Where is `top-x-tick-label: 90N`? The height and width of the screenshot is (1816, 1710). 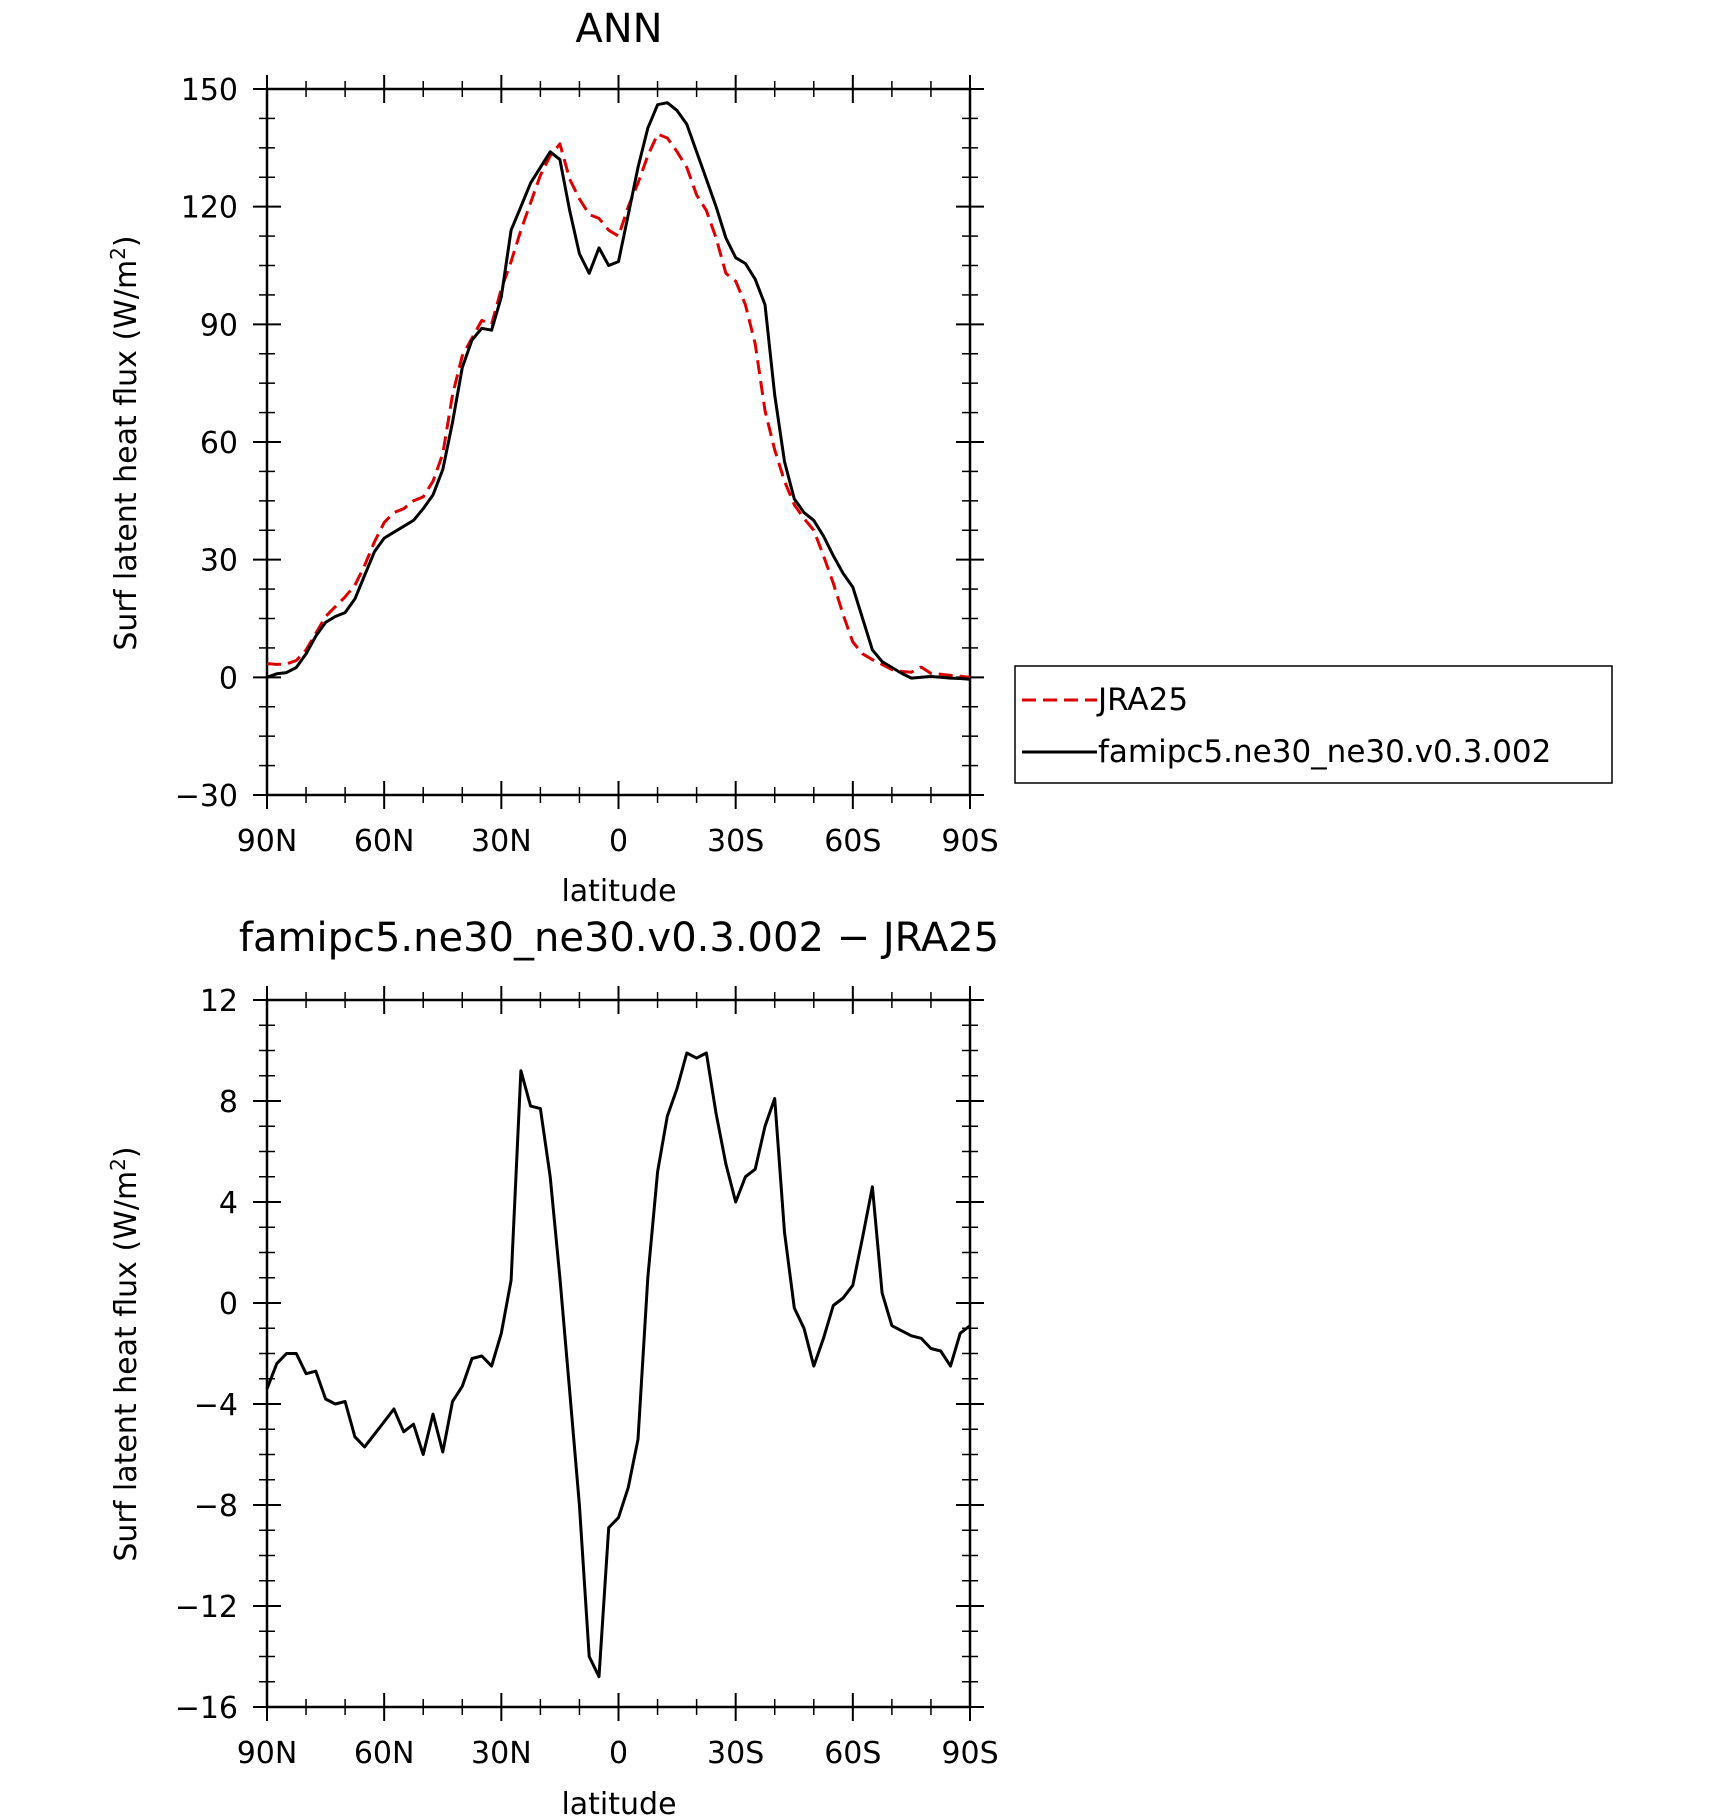
top-x-tick-label: 90N is located at coordinates (267, 841).